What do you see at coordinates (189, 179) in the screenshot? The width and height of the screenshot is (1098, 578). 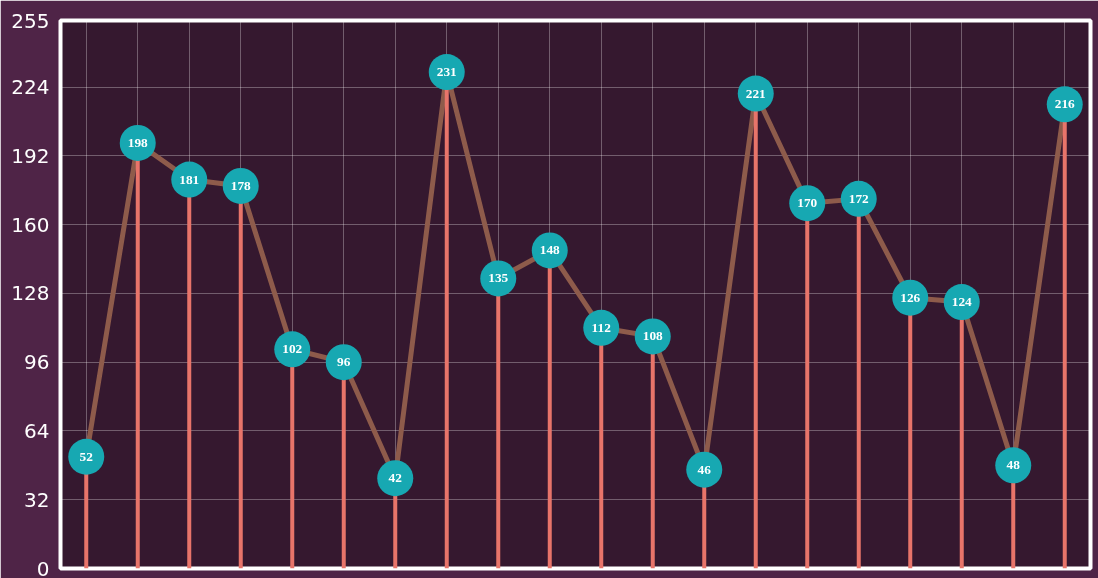 I see `data-label: 181` at bounding box center [189, 179].